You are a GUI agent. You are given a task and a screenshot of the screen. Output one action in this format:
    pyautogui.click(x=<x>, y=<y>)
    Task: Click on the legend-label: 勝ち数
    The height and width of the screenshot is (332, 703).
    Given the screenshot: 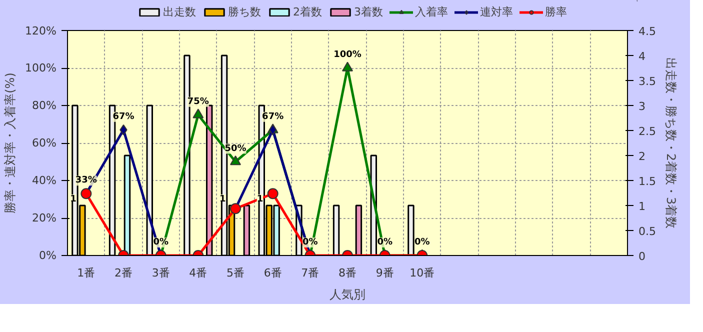 What is the action you would take?
    pyautogui.click(x=244, y=12)
    